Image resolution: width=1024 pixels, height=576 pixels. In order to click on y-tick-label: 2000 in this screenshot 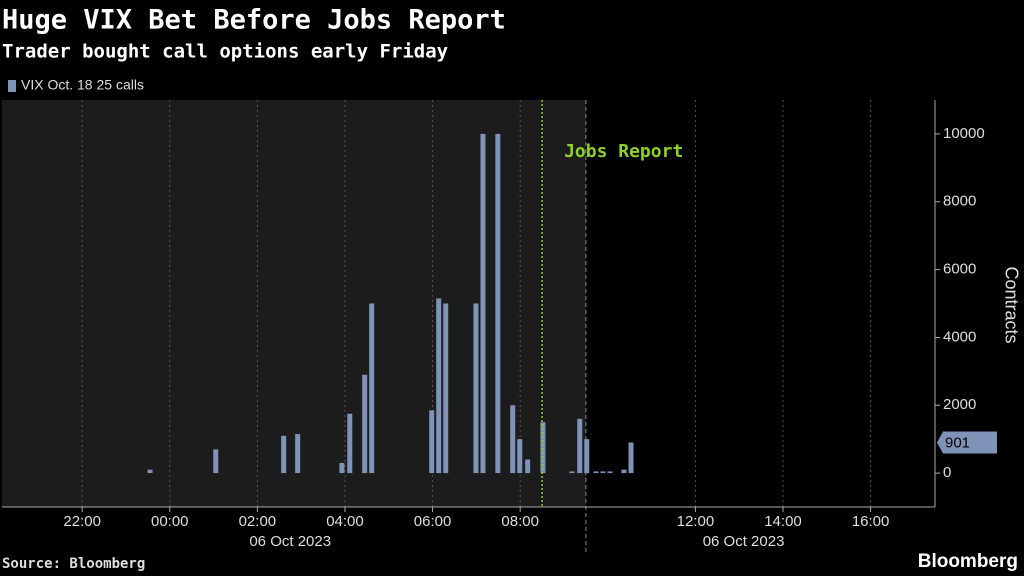, I will do `click(959, 404)`.